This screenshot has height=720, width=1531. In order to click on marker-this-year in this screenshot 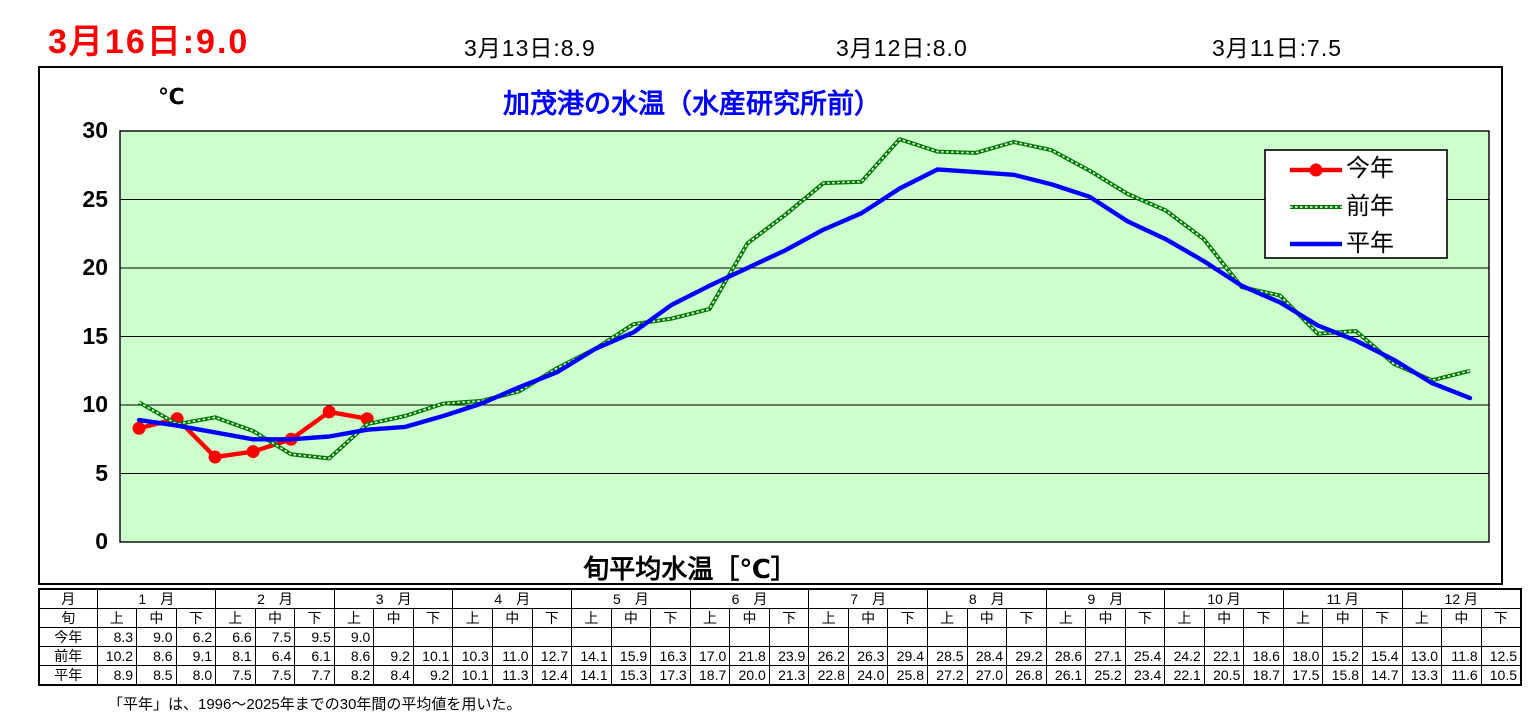, I will do `click(139, 428)`.